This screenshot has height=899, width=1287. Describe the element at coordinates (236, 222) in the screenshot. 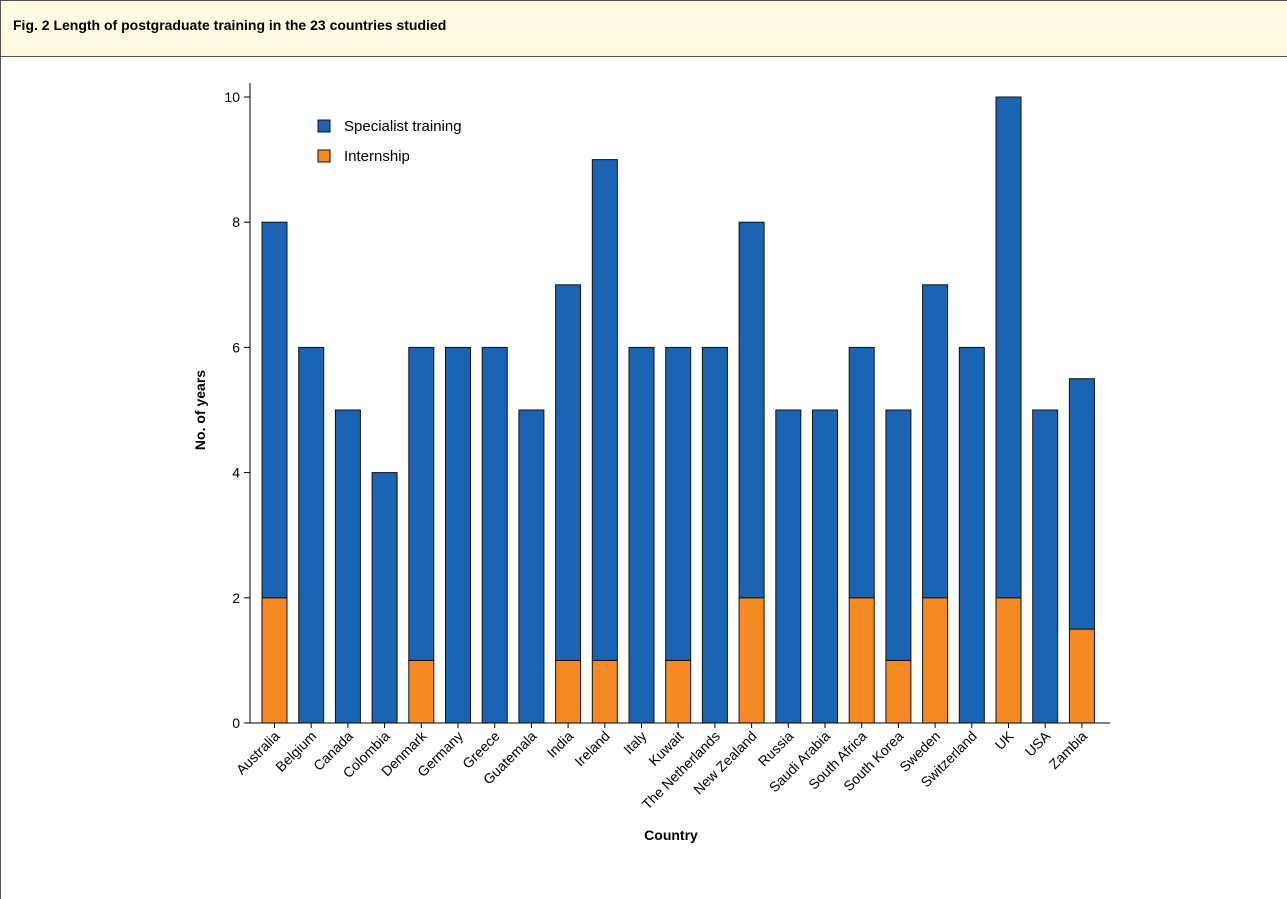

I see `y-tick-label-8: 8` at that location.